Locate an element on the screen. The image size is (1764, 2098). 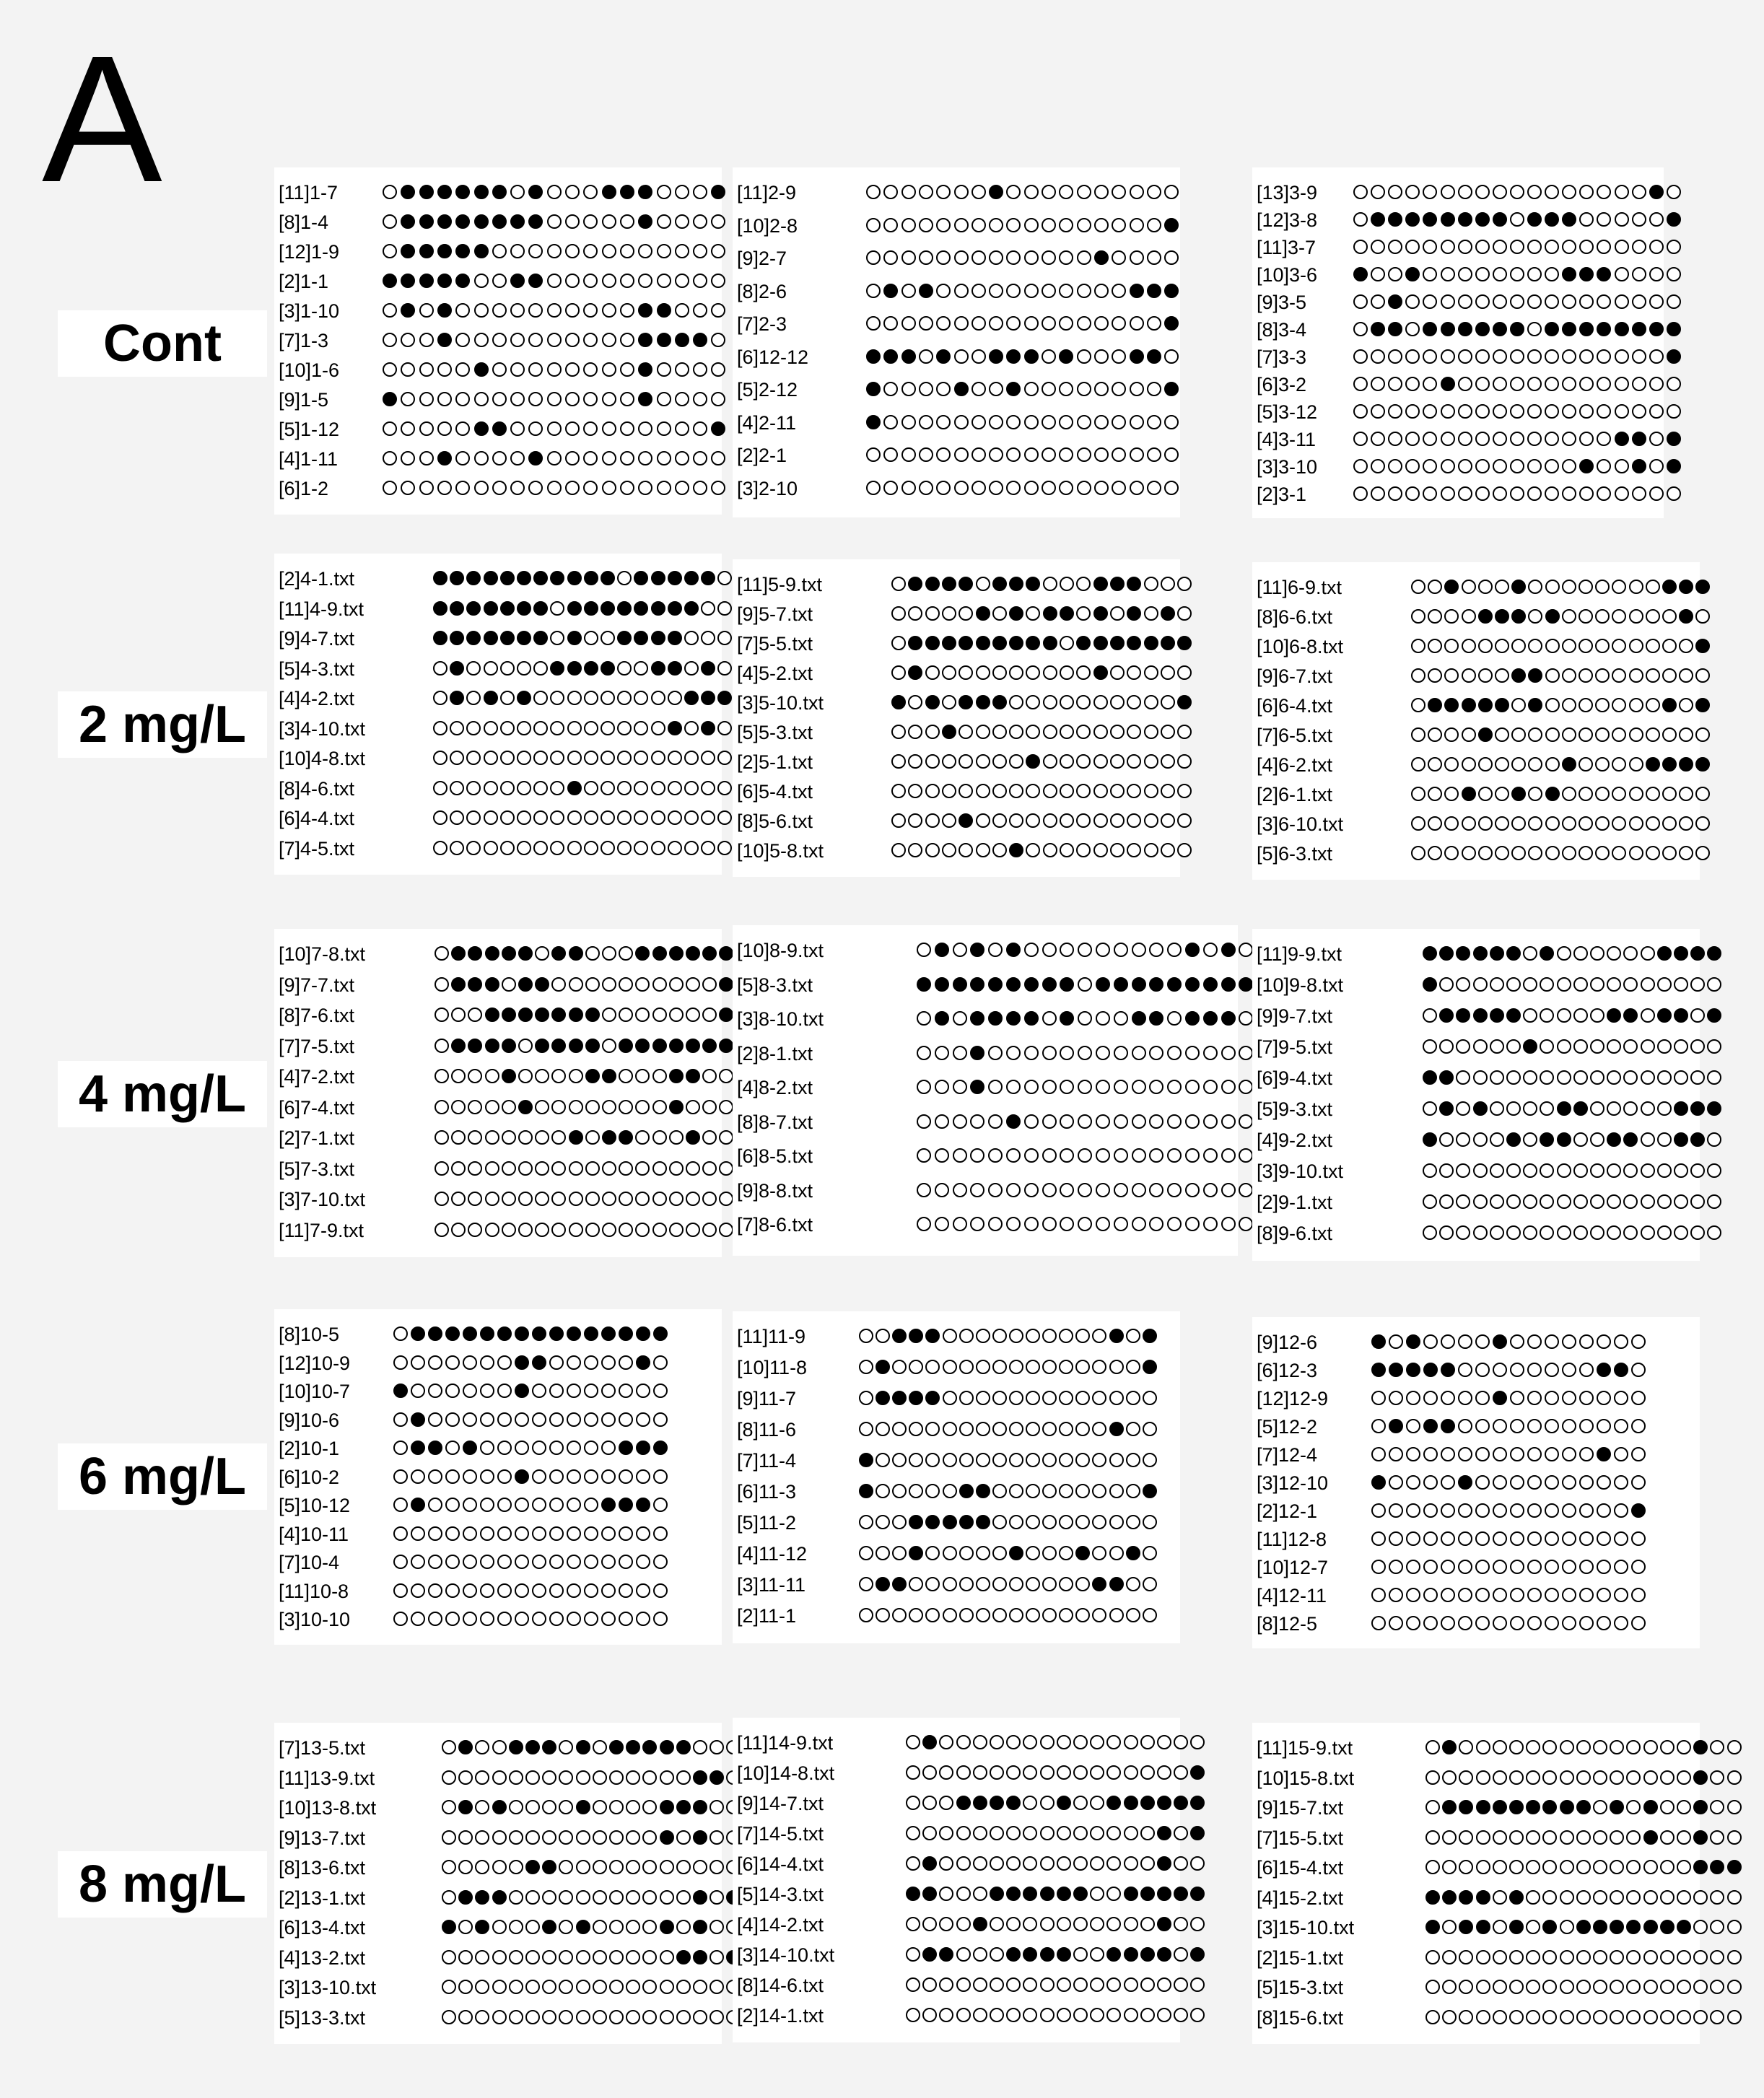
clone-label: [3]10-10 is located at coordinates (315, 1619).